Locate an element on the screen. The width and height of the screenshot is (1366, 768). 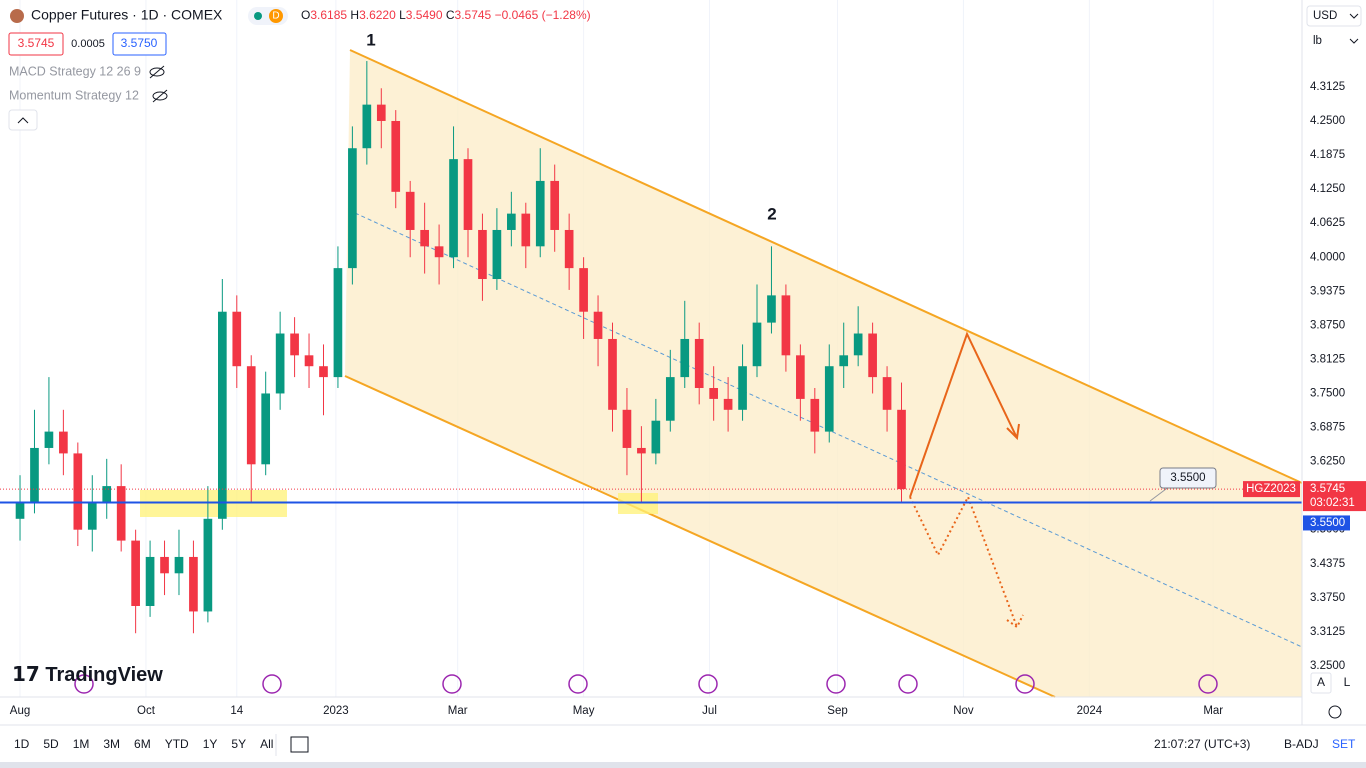
price-axis is located at coordinates (1334, 362).